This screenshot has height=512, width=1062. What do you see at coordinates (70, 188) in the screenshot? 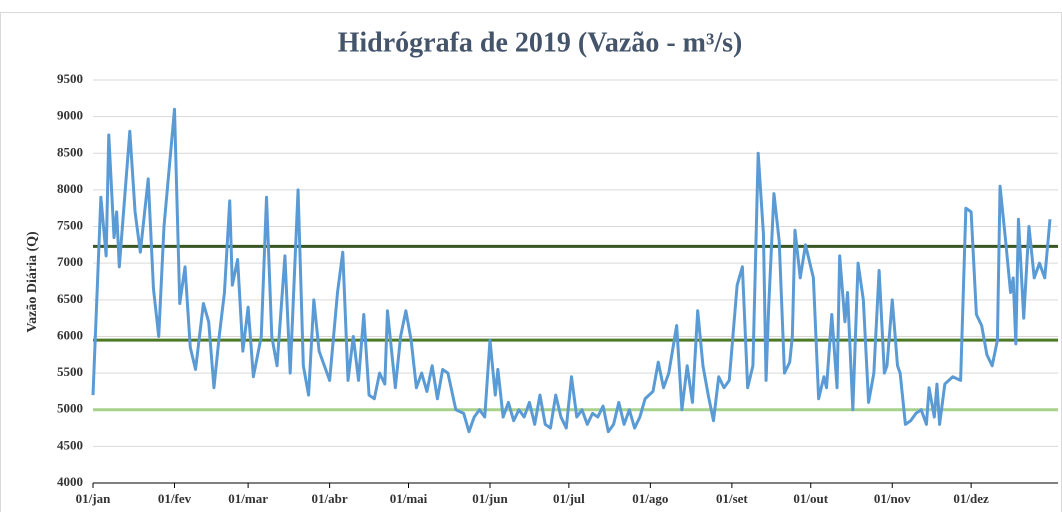
I see `y-tick-label: 8000` at bounding box center [70, 188].